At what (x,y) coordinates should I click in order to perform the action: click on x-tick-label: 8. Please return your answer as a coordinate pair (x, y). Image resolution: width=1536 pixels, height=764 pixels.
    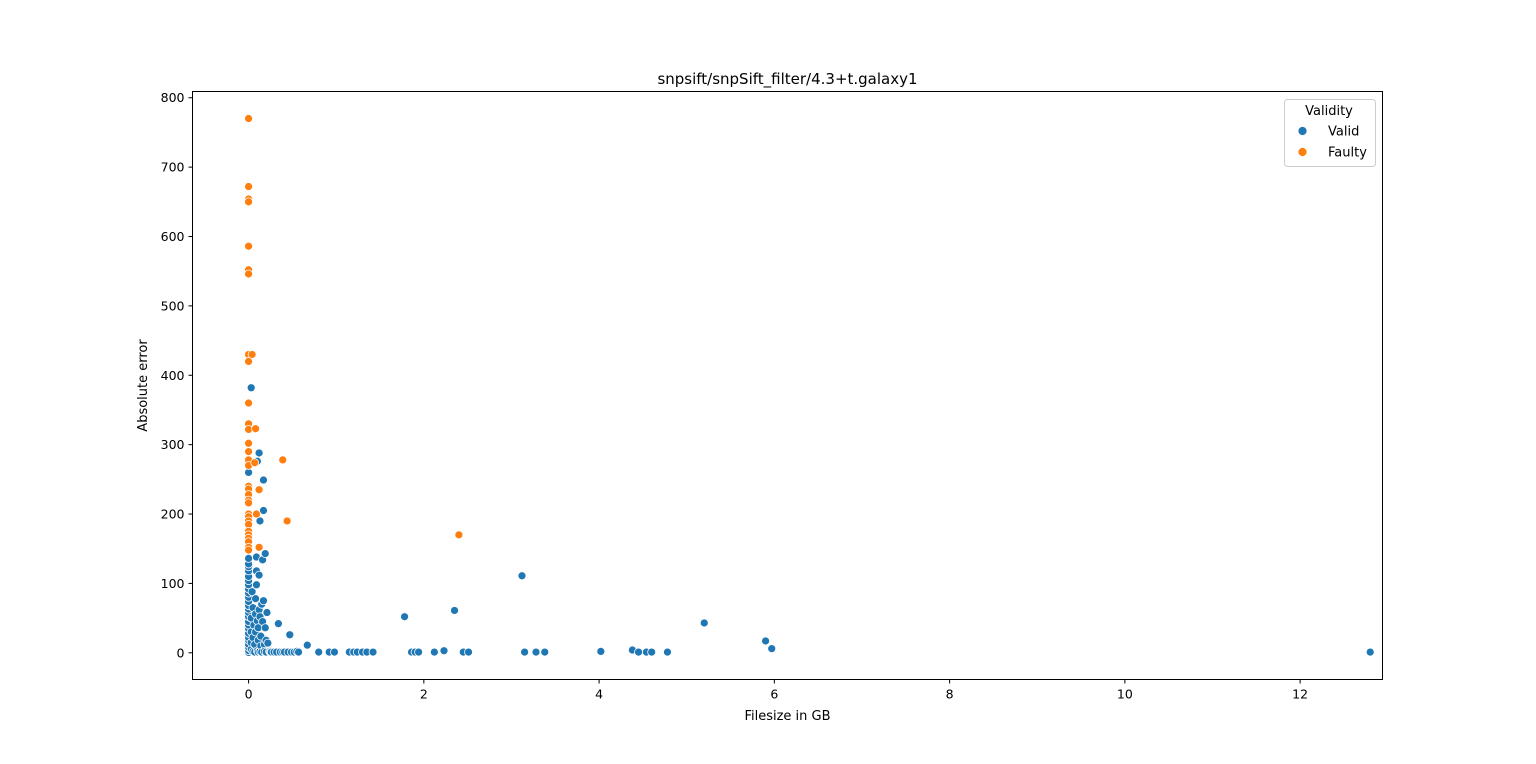
    Looking at the image, I should click on (950, 694).